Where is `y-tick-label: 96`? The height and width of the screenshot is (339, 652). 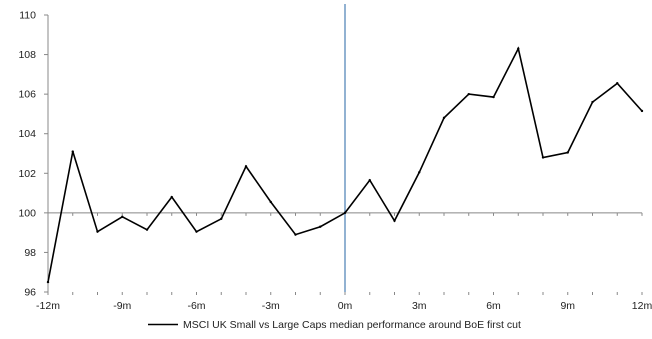 y-tick-label: 96 is located at coordinates (30, 293).